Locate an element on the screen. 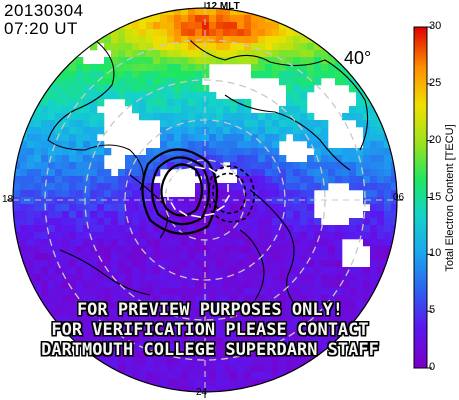 The width and height of the screenshot is (459, 400). convection-contour is located at coordinates (179, 191).